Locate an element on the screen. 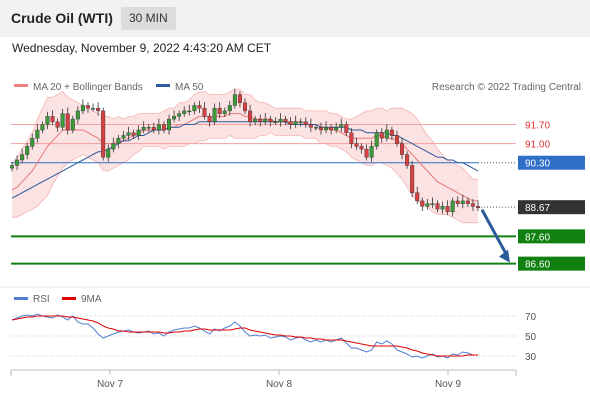 This screenshot has height=400, width=590. resistance-label: 91.00 is located at coordinates (537, 145).